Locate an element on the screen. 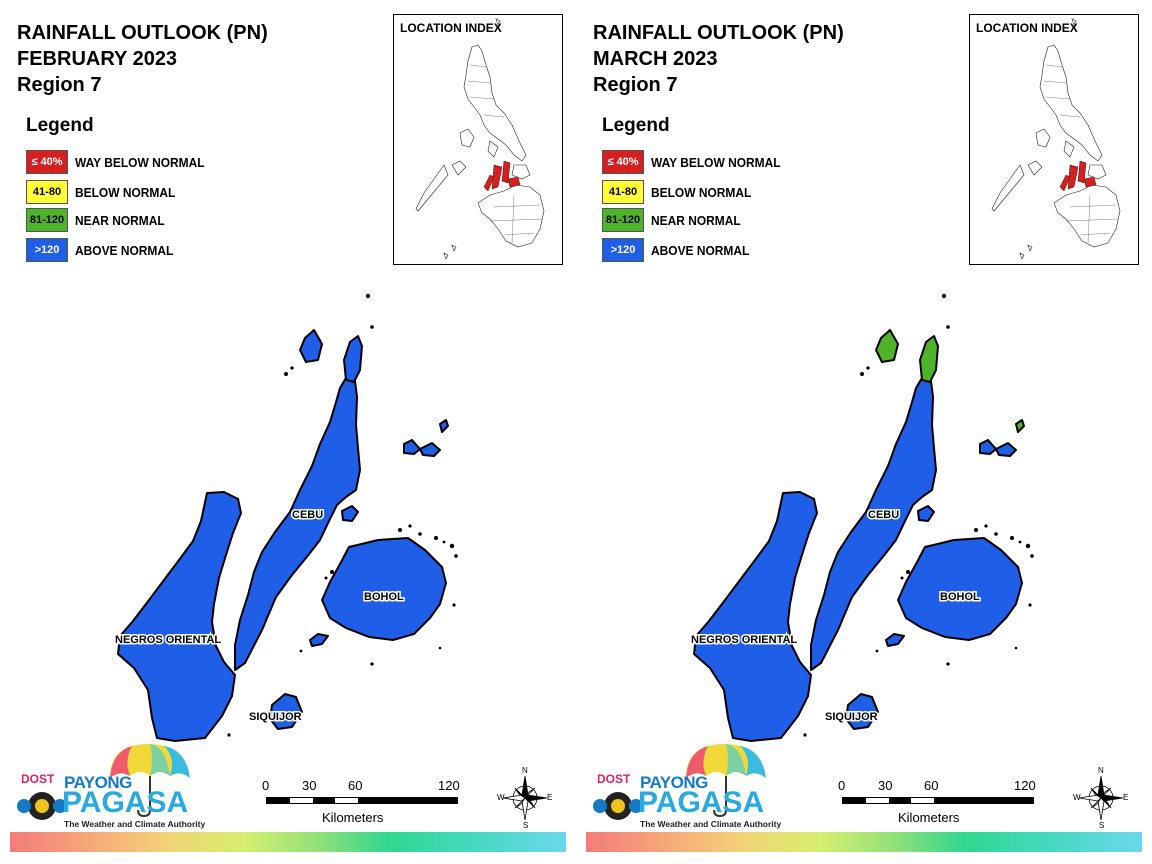 The image size is (1152, 864). place-label-siquijor: SIQUIJOR is located at coordinates (851, 717).